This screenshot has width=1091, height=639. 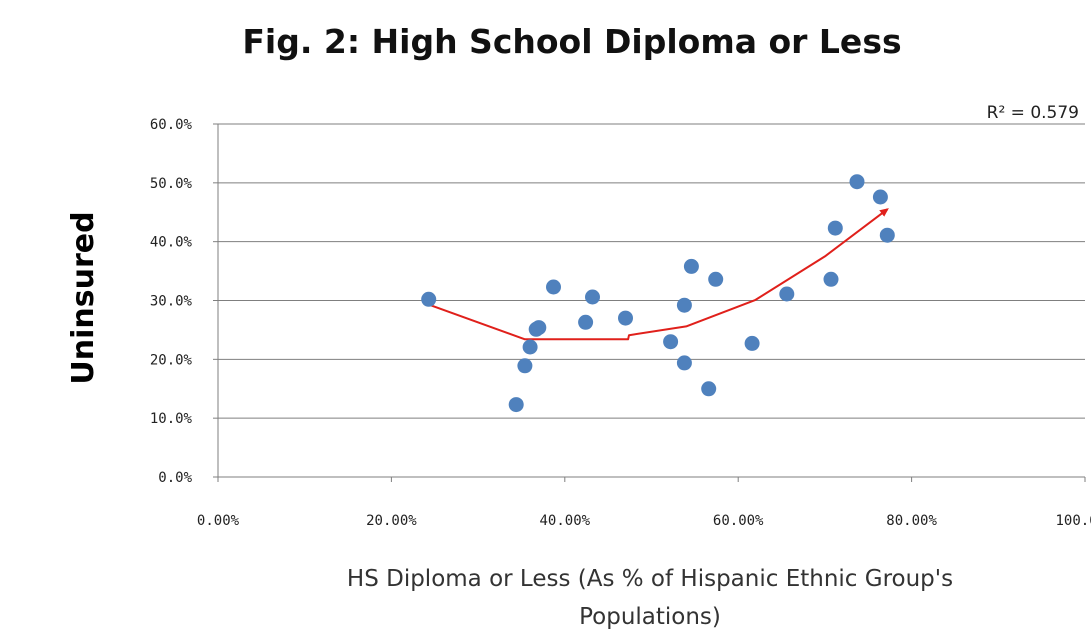 What do you see at coordinates (391, 521) in the screenshot?
I see `x-tick-label: 20.00%` at bounding box center [391, 521].